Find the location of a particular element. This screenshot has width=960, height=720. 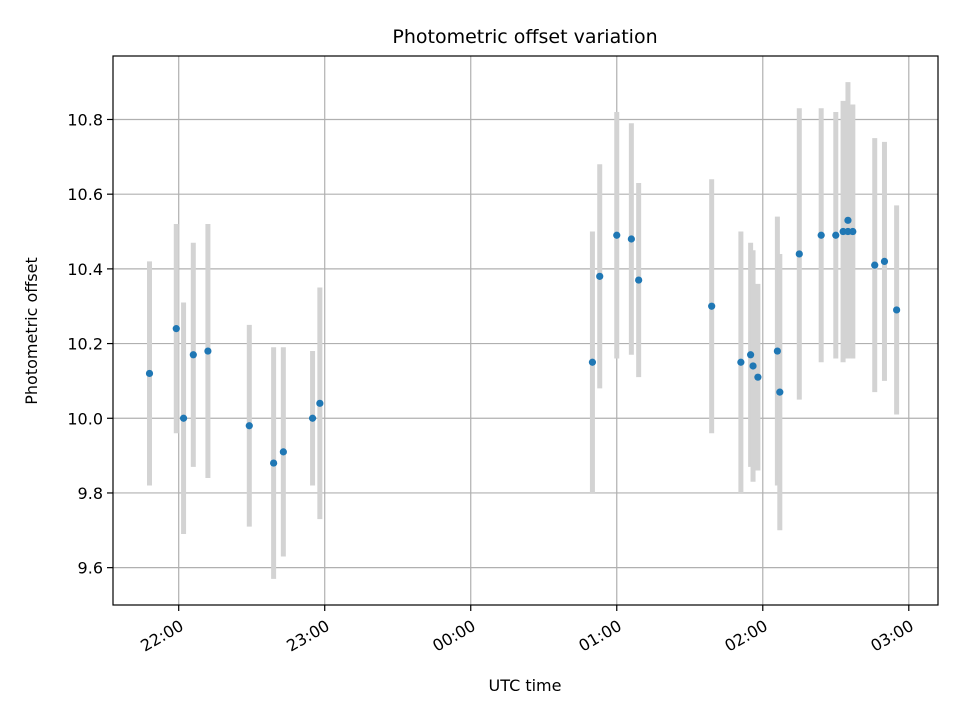

y-tick-label: 10.8 is located at coordinates (85, 119).